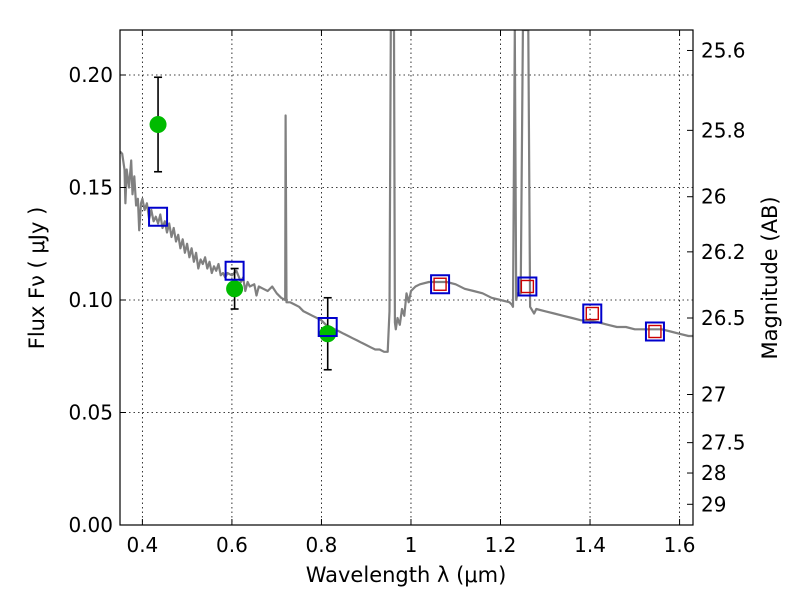  I want to click on y2-tick-label: 27, so click(713, 395).